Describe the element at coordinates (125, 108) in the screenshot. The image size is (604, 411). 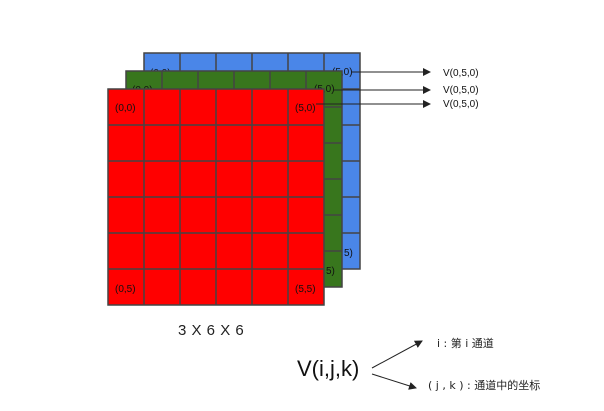
I see `red-label-top-left: (0,0)` at that location.